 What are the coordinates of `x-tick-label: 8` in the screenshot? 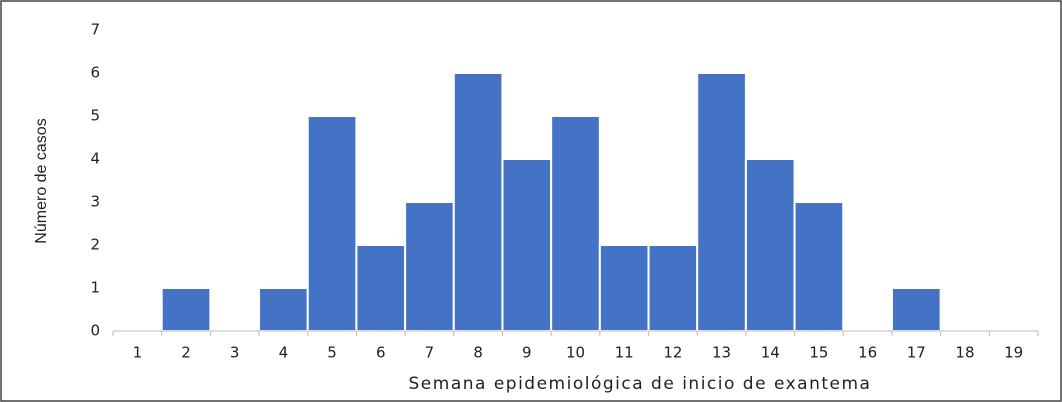 It's located at (478, 353).